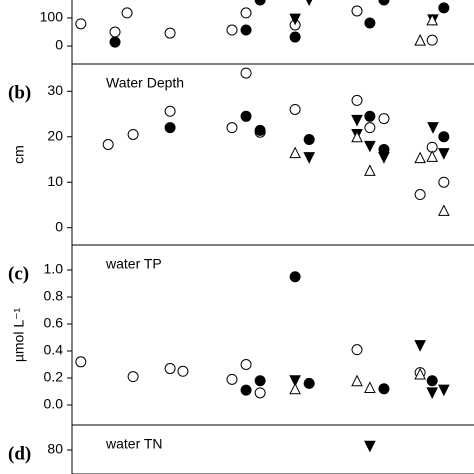 The width and height of the screenshot is (474, 474). What do you see at coordinates (54, 377) in the screenshot?
I see `y-tick-label: 0.2` at bounding box center [54, 377].